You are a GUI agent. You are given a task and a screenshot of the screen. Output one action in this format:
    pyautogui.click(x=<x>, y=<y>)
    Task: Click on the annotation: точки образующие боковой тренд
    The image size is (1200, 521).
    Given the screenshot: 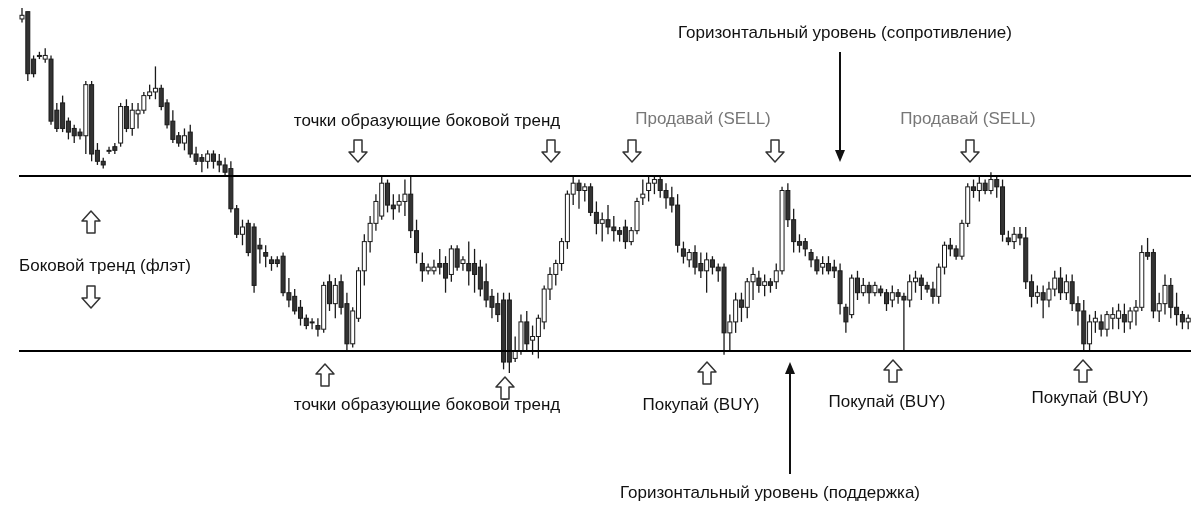 What is the action you would take?
    pyautogui.click(x=427, y=120)
    